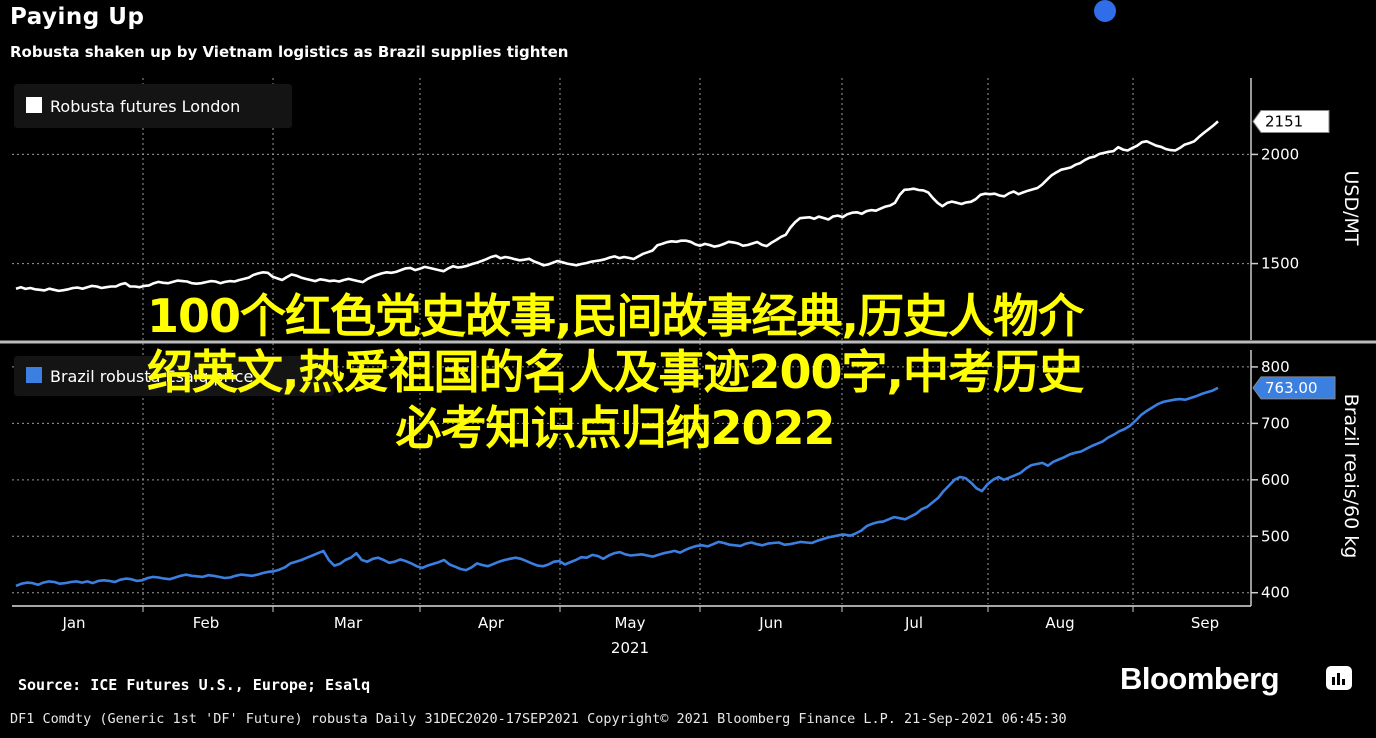 Image resolution: width=1376 pixels, height=738 pixels. Describe the element at coordinates (1284, 121) in the screenshot. I see `upper-last-value-label: 2151` at that location.